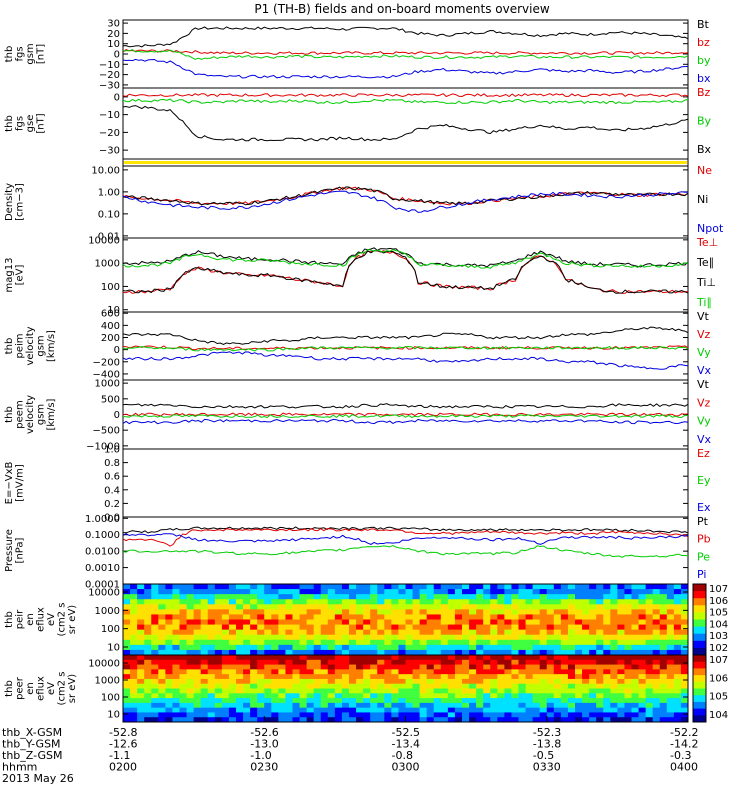  I want to click on colorbar-segment, so click(699, 596).